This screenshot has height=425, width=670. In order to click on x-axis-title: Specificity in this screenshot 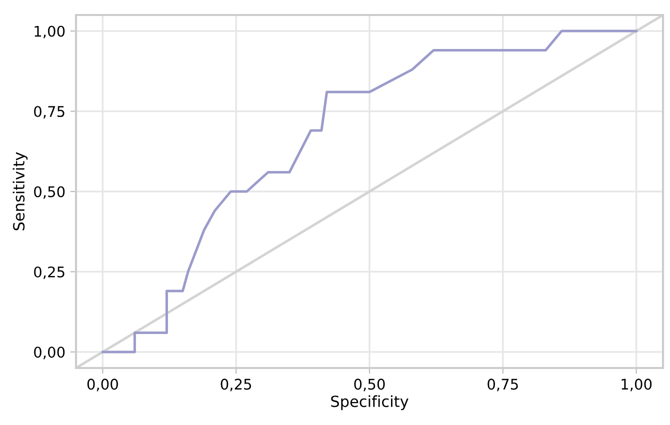, I will do `click(369, 402)`.